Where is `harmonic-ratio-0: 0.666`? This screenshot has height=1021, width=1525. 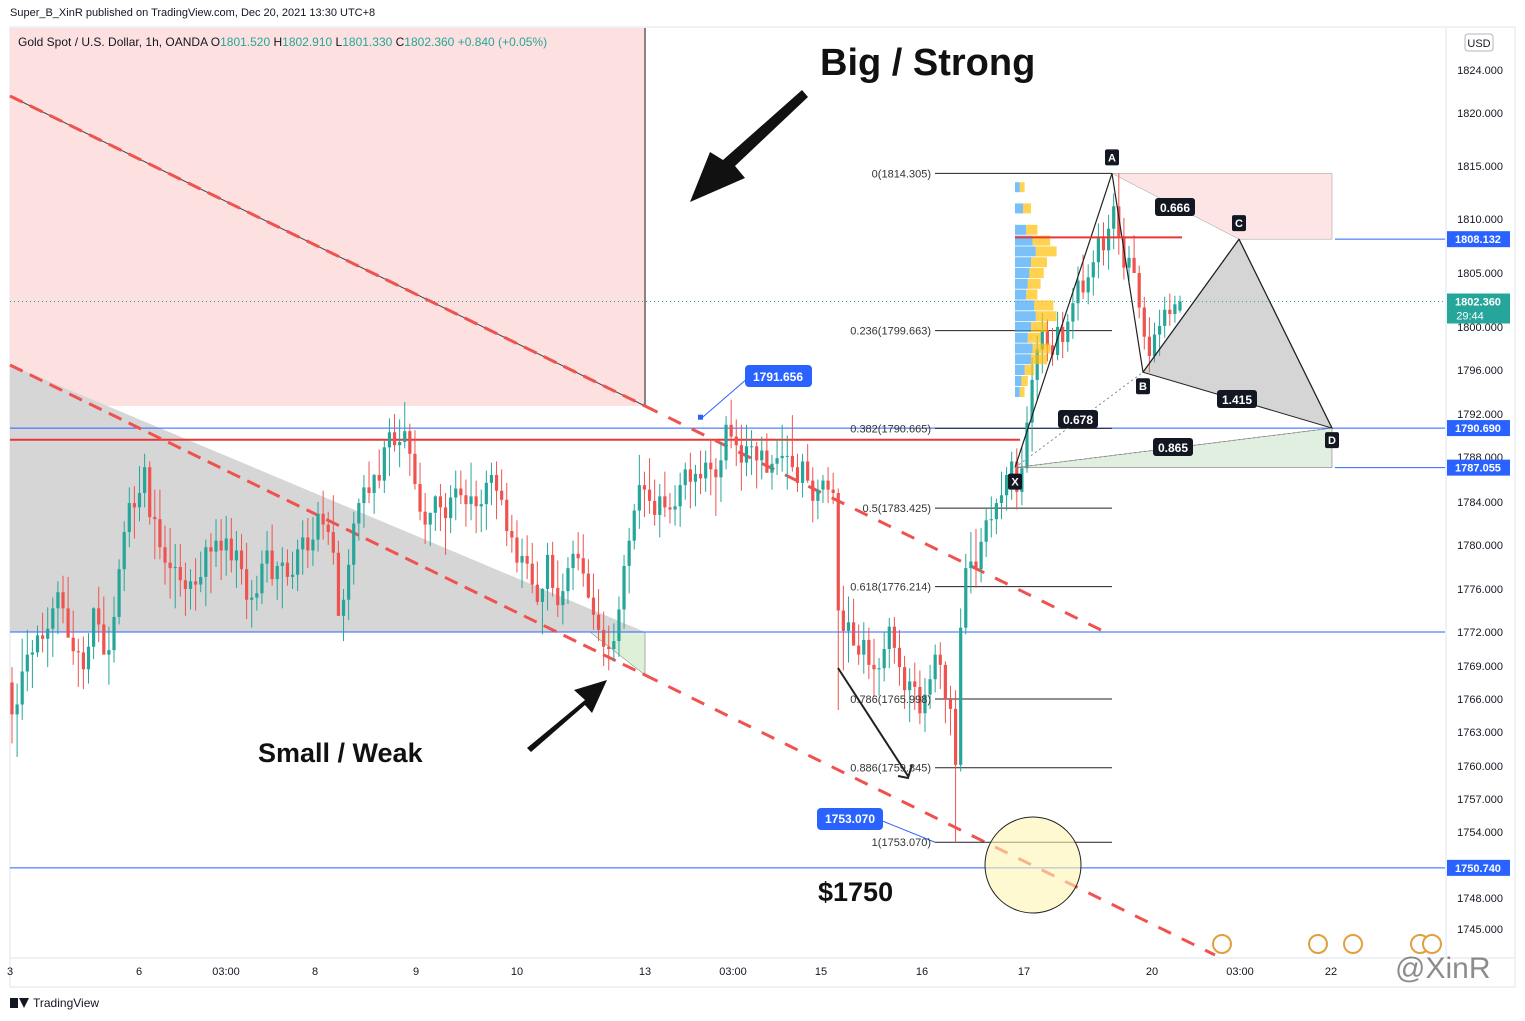
harmonic-ratio-0: 0.666 is located at coordinates (1175, 208).